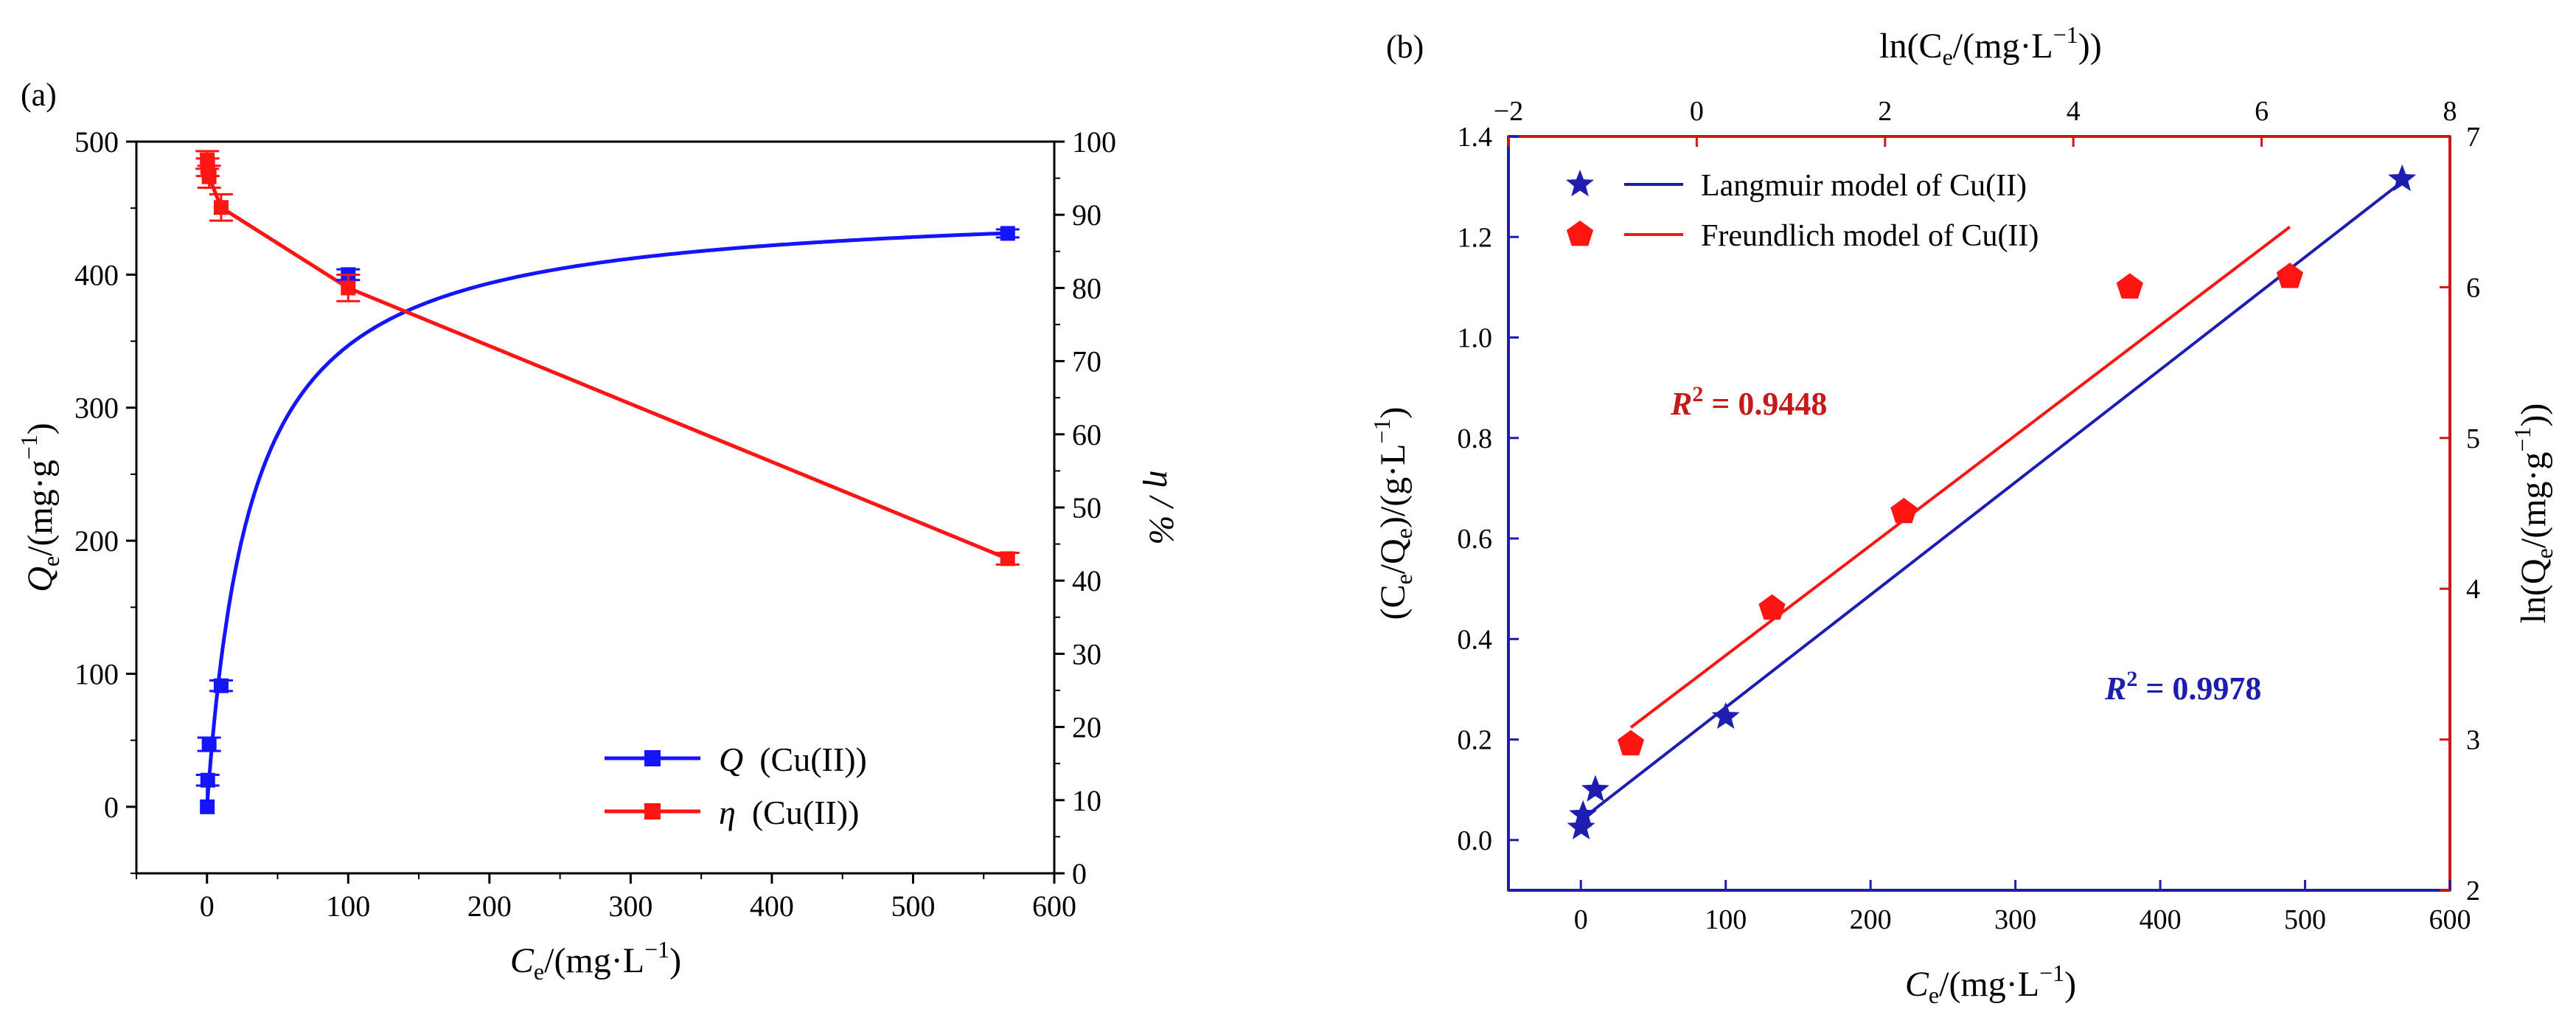 This screenshot has width=2576, height=1026. I want to click on legend-langmuir-label: Langmuir model of Cu(II), so click(1864, 186).